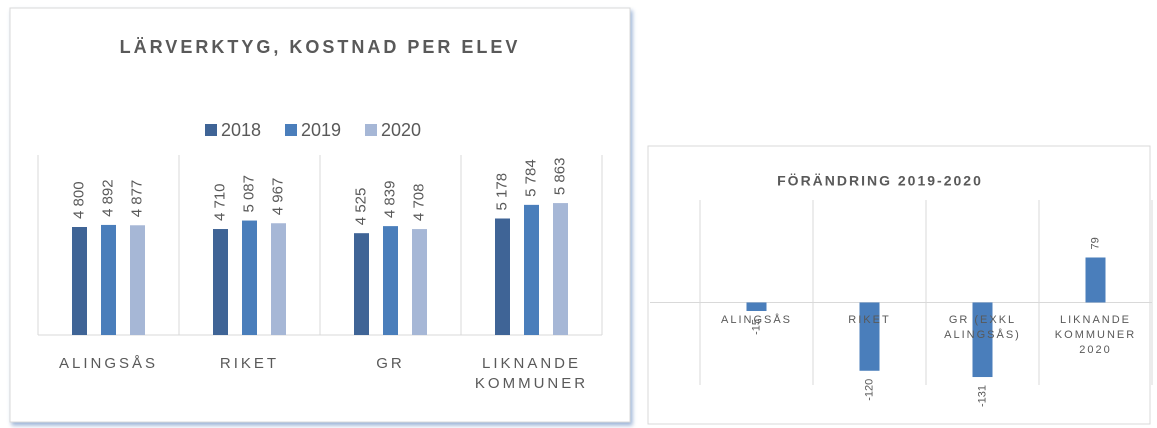  I want to click on value-label: 4 525, so click(360, 207).